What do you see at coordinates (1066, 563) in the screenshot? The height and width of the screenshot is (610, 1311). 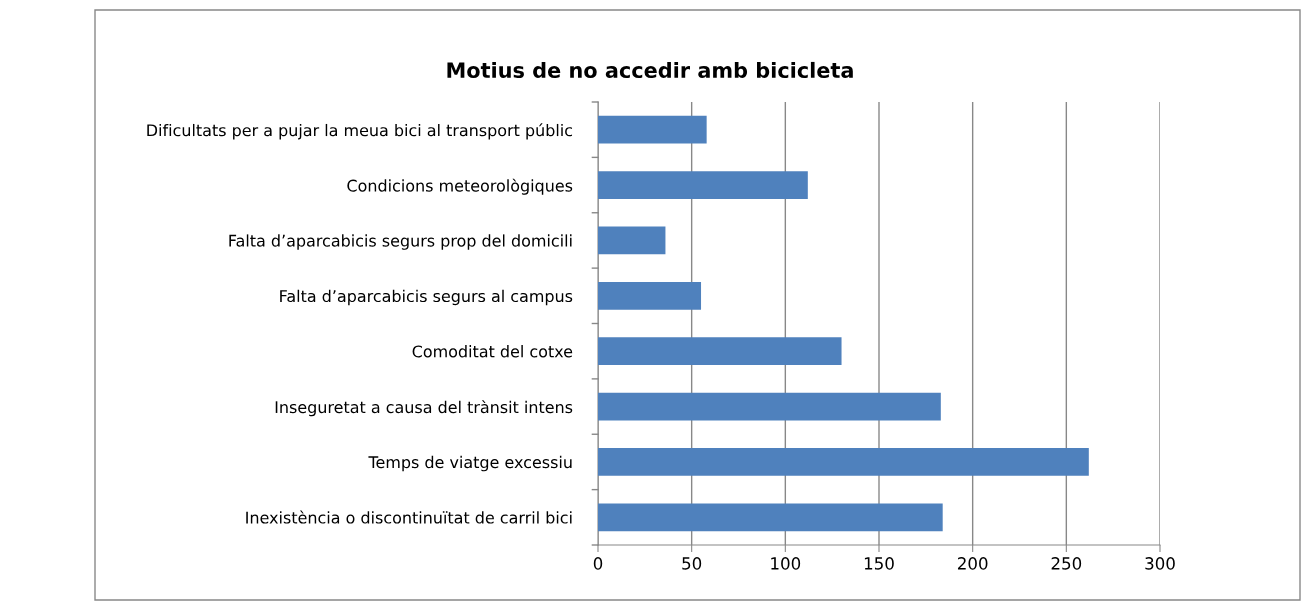 I see `x-tick-label: 250` at bounding box center [1066, 563].